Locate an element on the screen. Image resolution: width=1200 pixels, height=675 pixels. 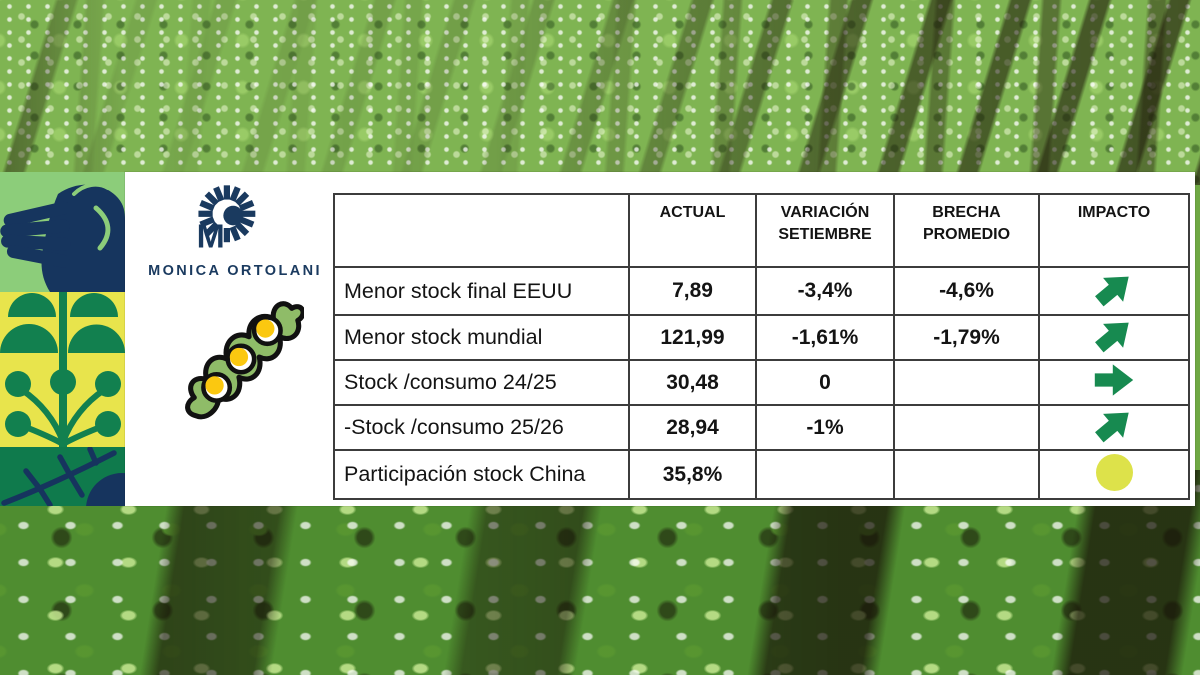
col-header-actual: ACTUAL is located at coordinates (692, 230).